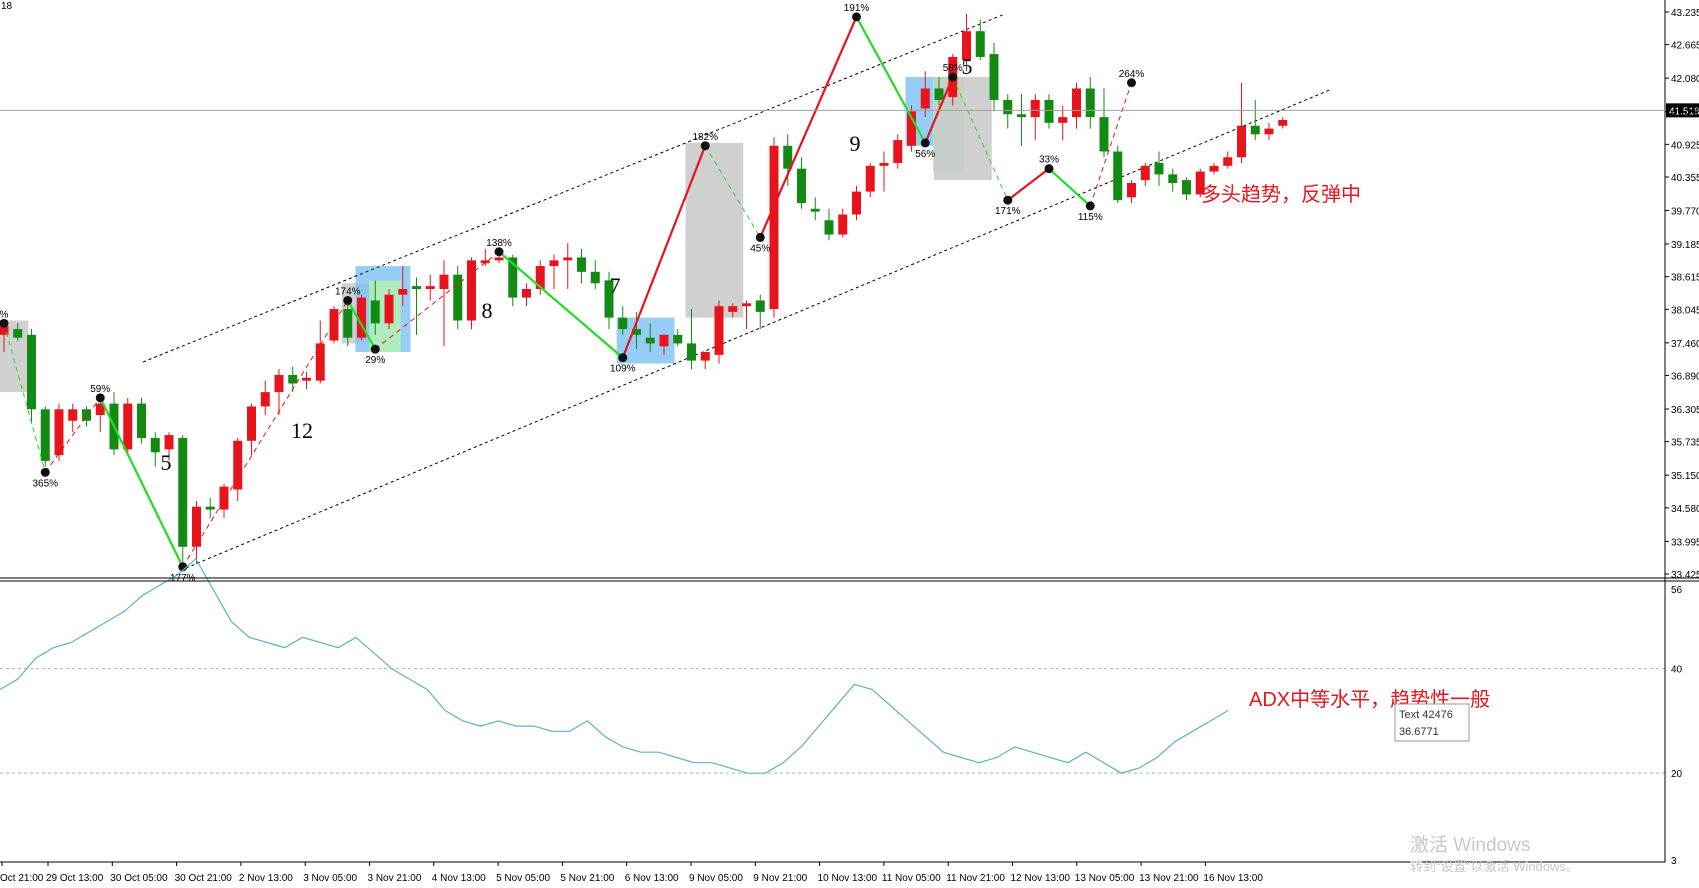 This screenshot has width=1699, height=888. I want to click on price-tick-label: 34.580, so click(1685, 509).